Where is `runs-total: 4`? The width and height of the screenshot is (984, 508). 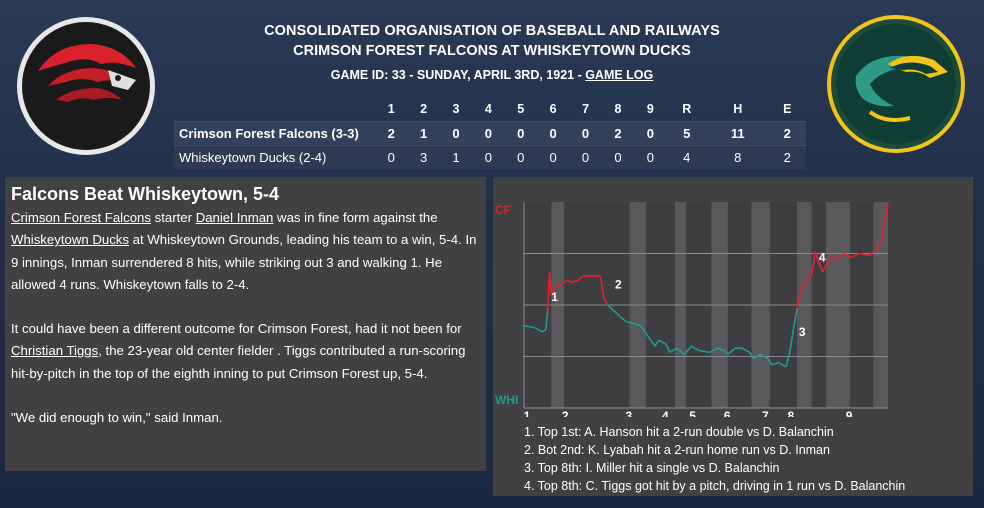 runs-total: 4 is located at coordinates (686, 156).